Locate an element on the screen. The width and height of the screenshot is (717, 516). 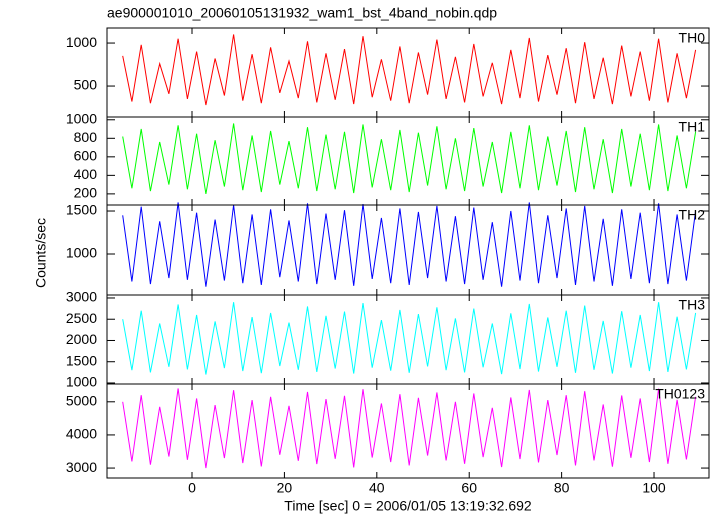
y-tick-label: 200 is located at coordinates (86, 193).